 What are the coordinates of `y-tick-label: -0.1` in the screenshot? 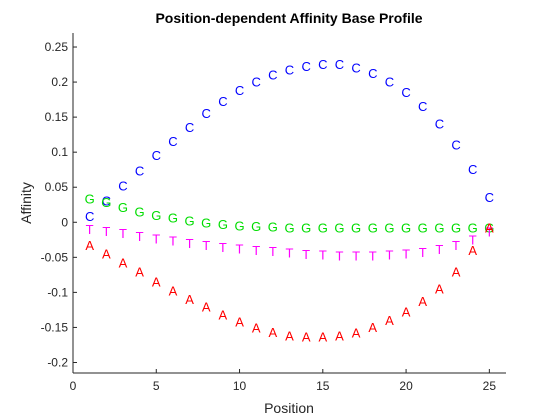 It's located at (57, 292).